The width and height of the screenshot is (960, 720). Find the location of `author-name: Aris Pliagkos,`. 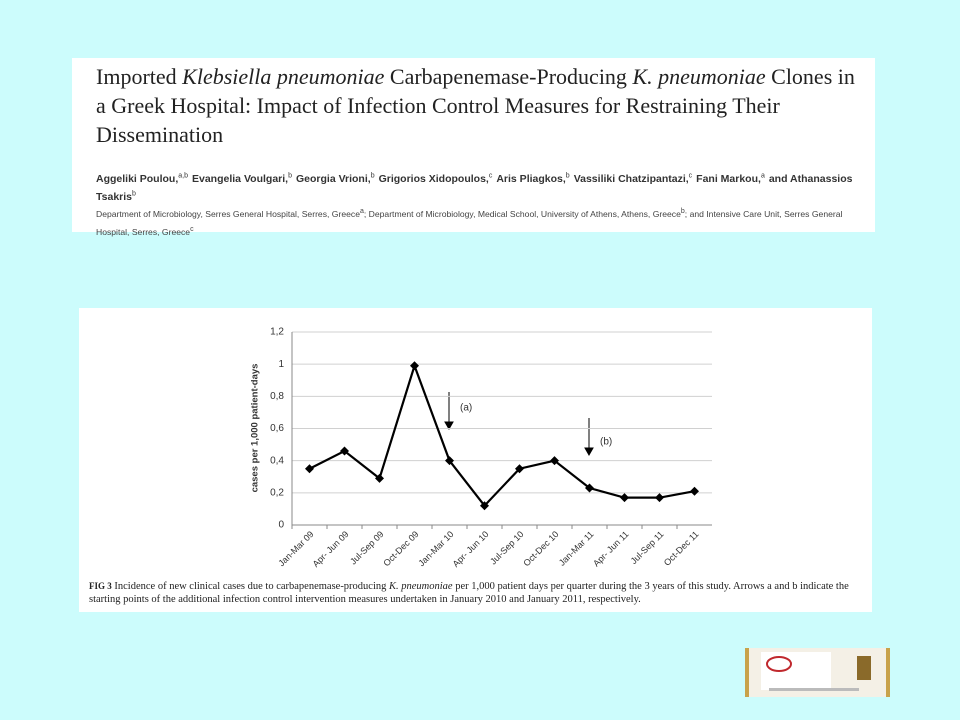

author-name: Aris Pliagkos, is located at coordinates (531, 178).